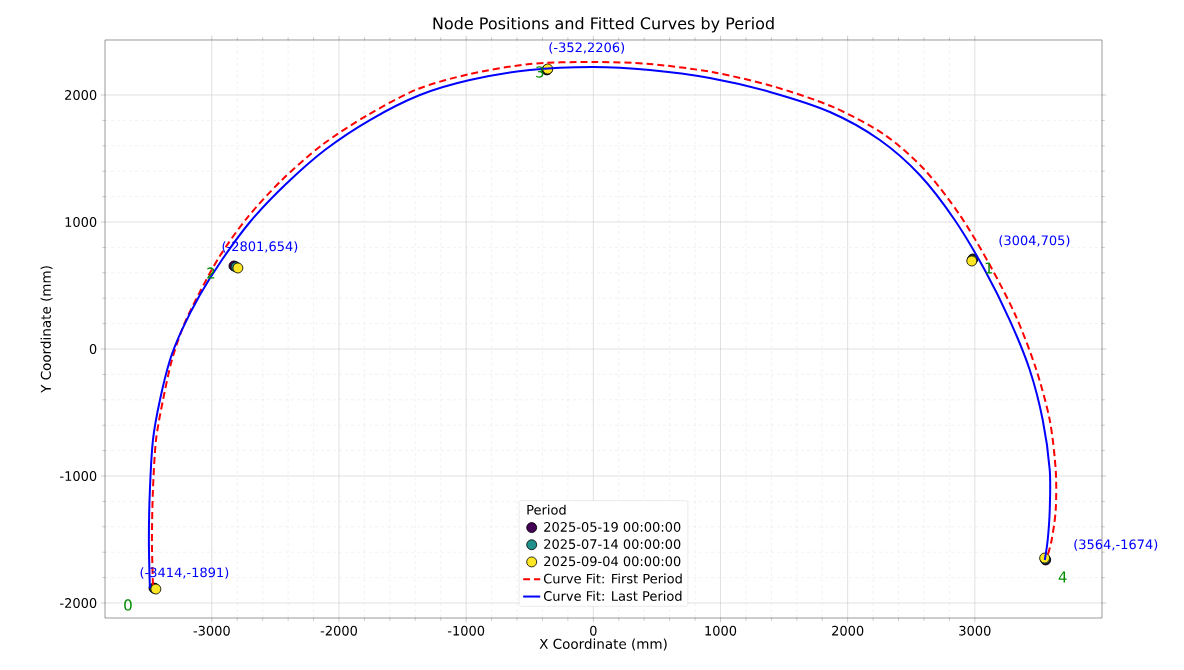 The height and width of the screenshot is (670, 1184). I want to click on y-tick-label: 1000, so click(81, 222).